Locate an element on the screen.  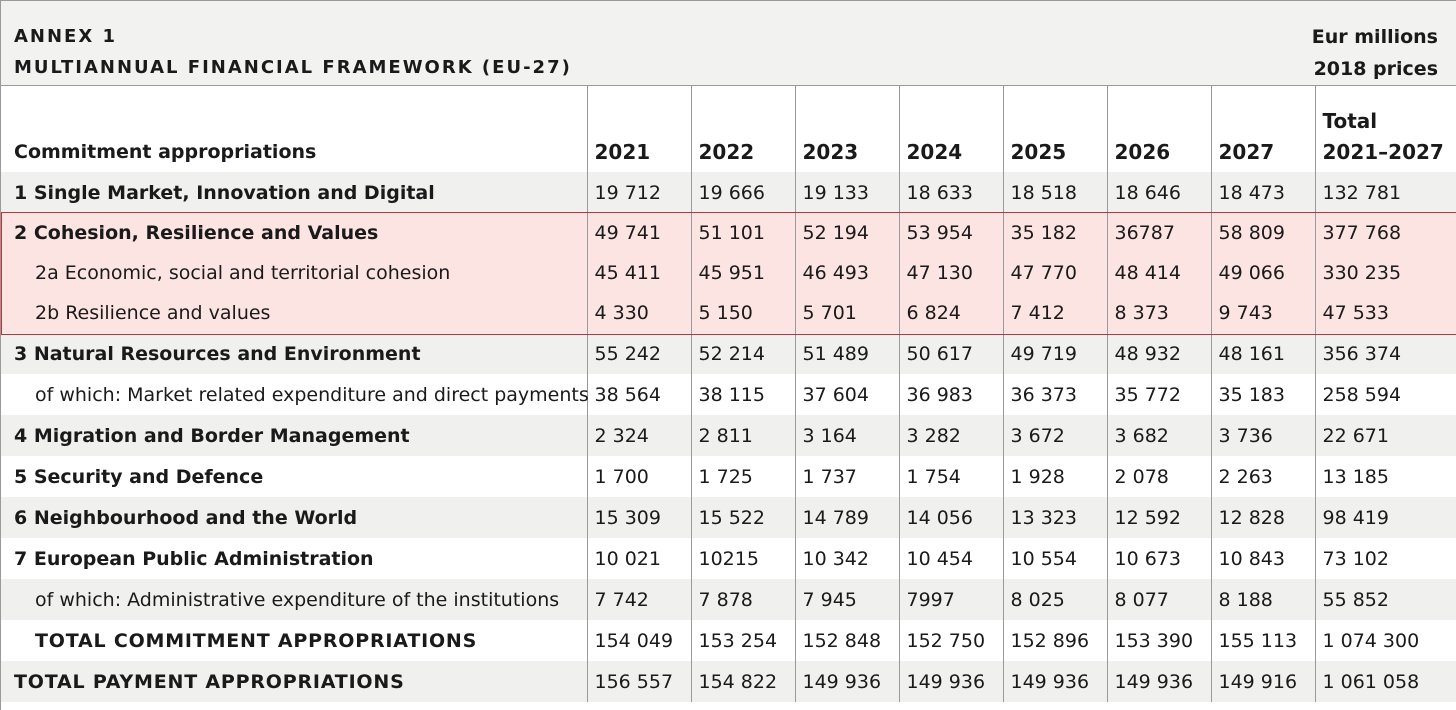
table-cell: 19 666 is located at coordinates (742, 192).